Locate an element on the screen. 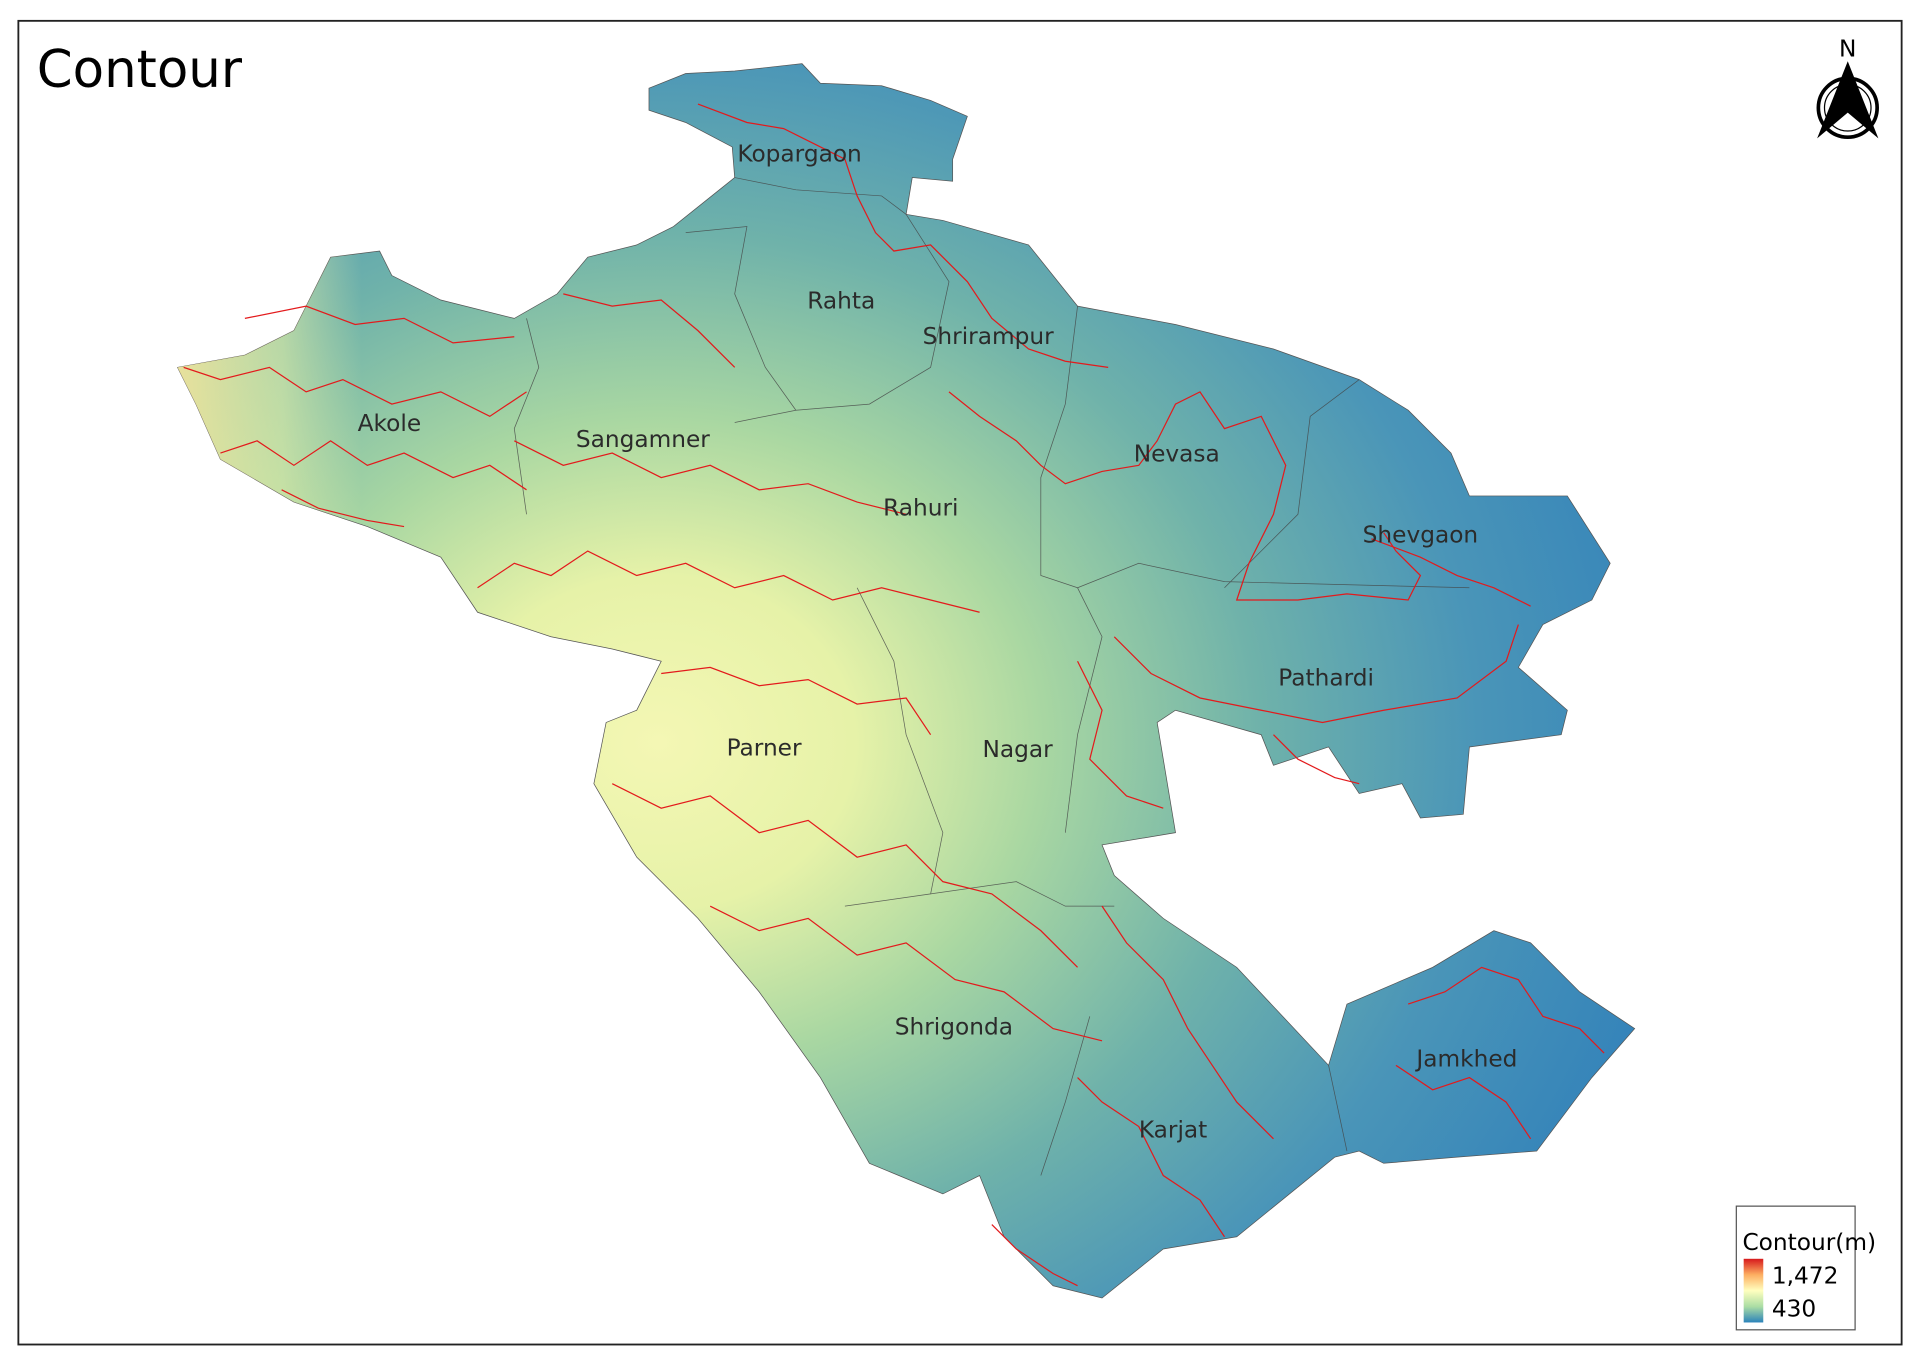 This screenshot has height=1358, width=1920. legend-color-ramp is located at coordinates (1753, 1290).